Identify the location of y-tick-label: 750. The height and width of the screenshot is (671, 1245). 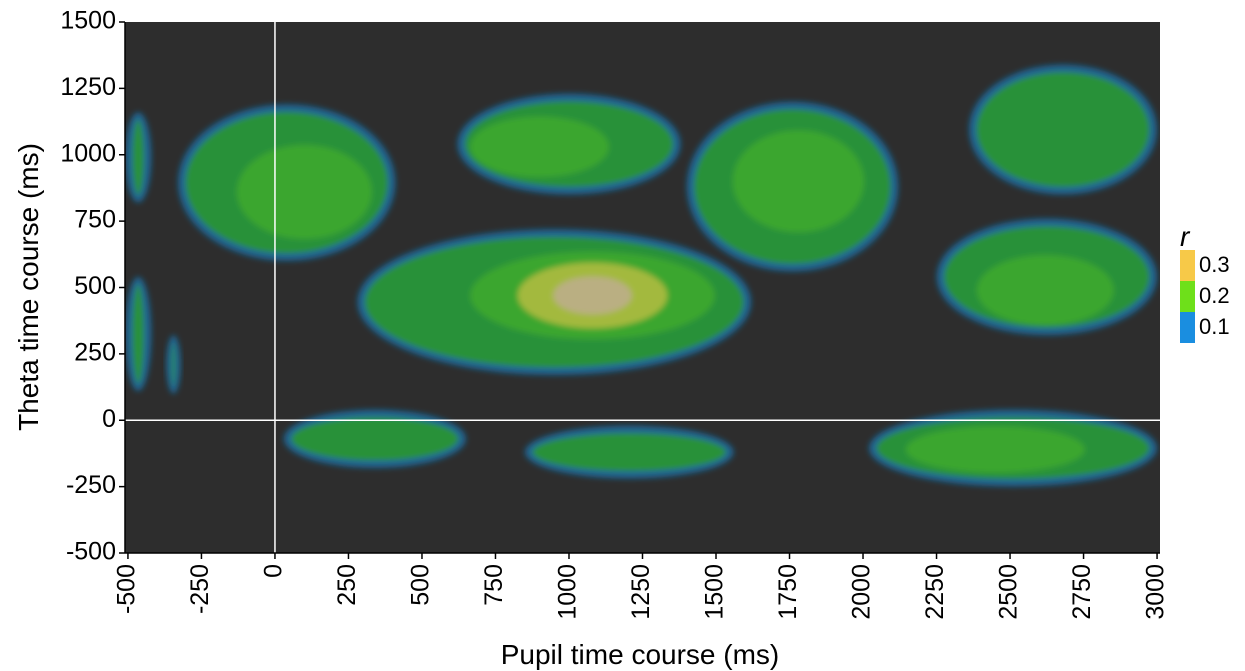
(95, 220).